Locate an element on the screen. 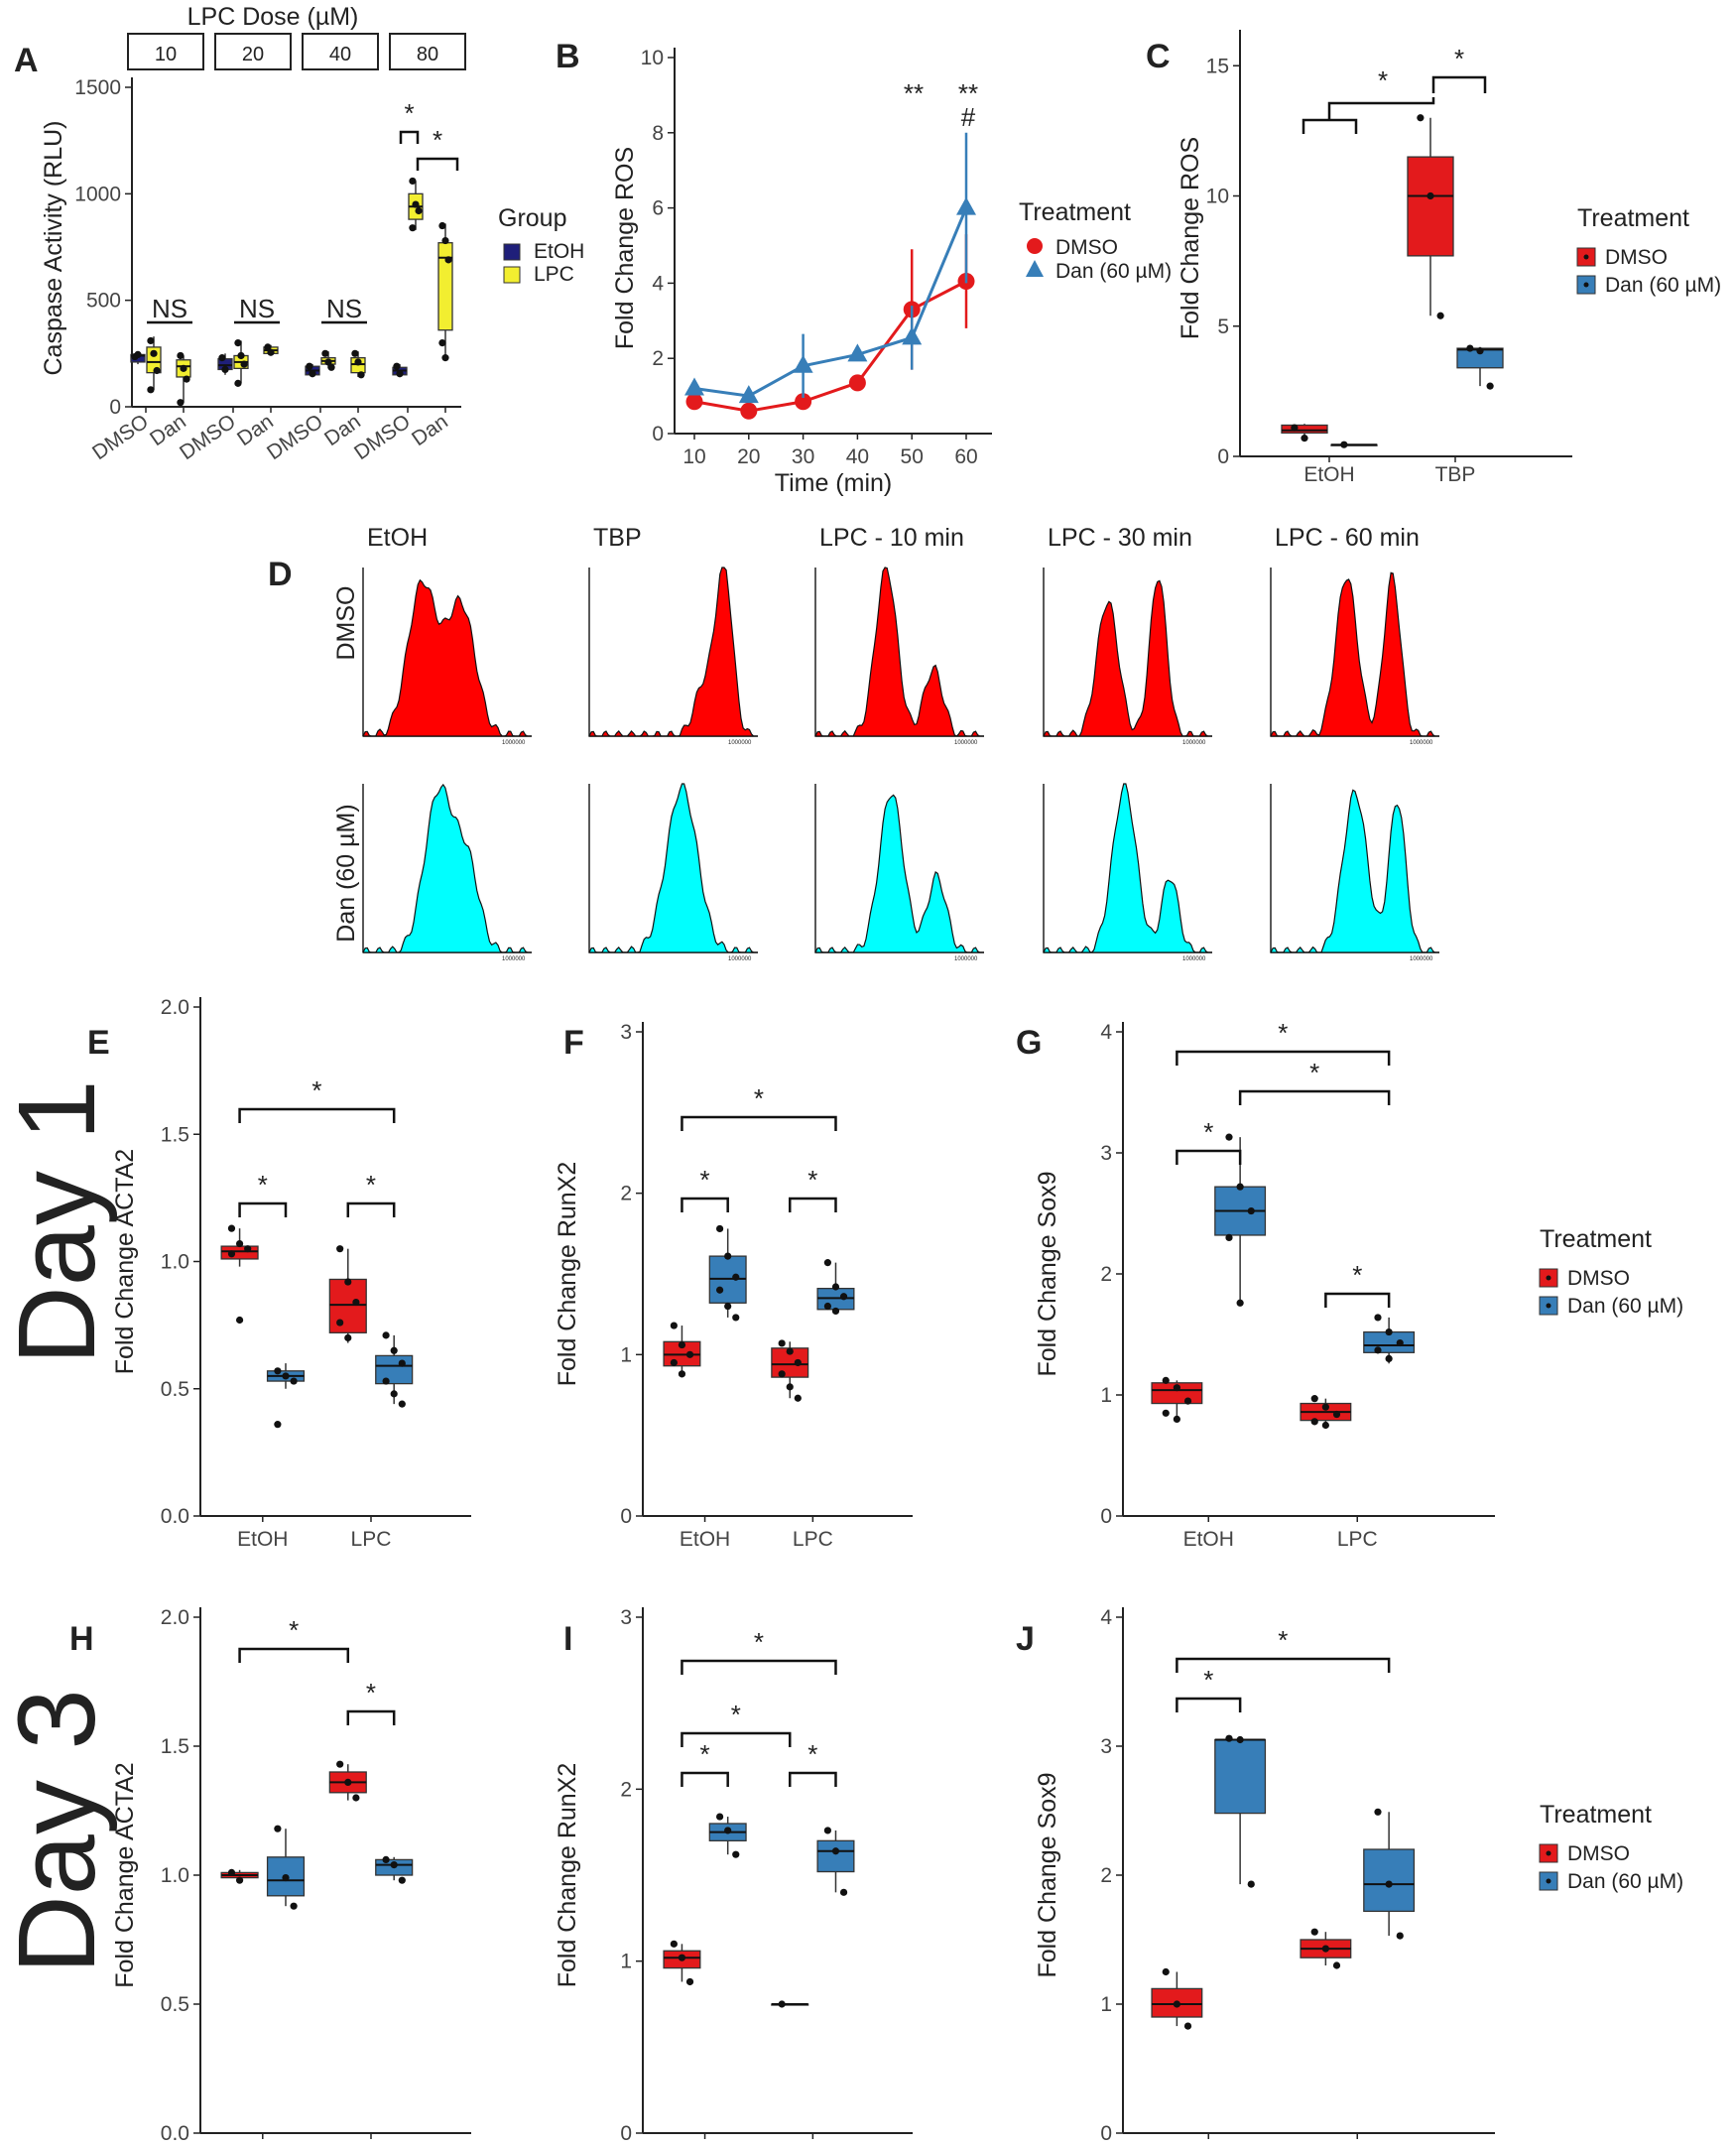 The height and width of the screenshot is (2148, 1736). panelG-box is located at coordinates (1389, 1339).